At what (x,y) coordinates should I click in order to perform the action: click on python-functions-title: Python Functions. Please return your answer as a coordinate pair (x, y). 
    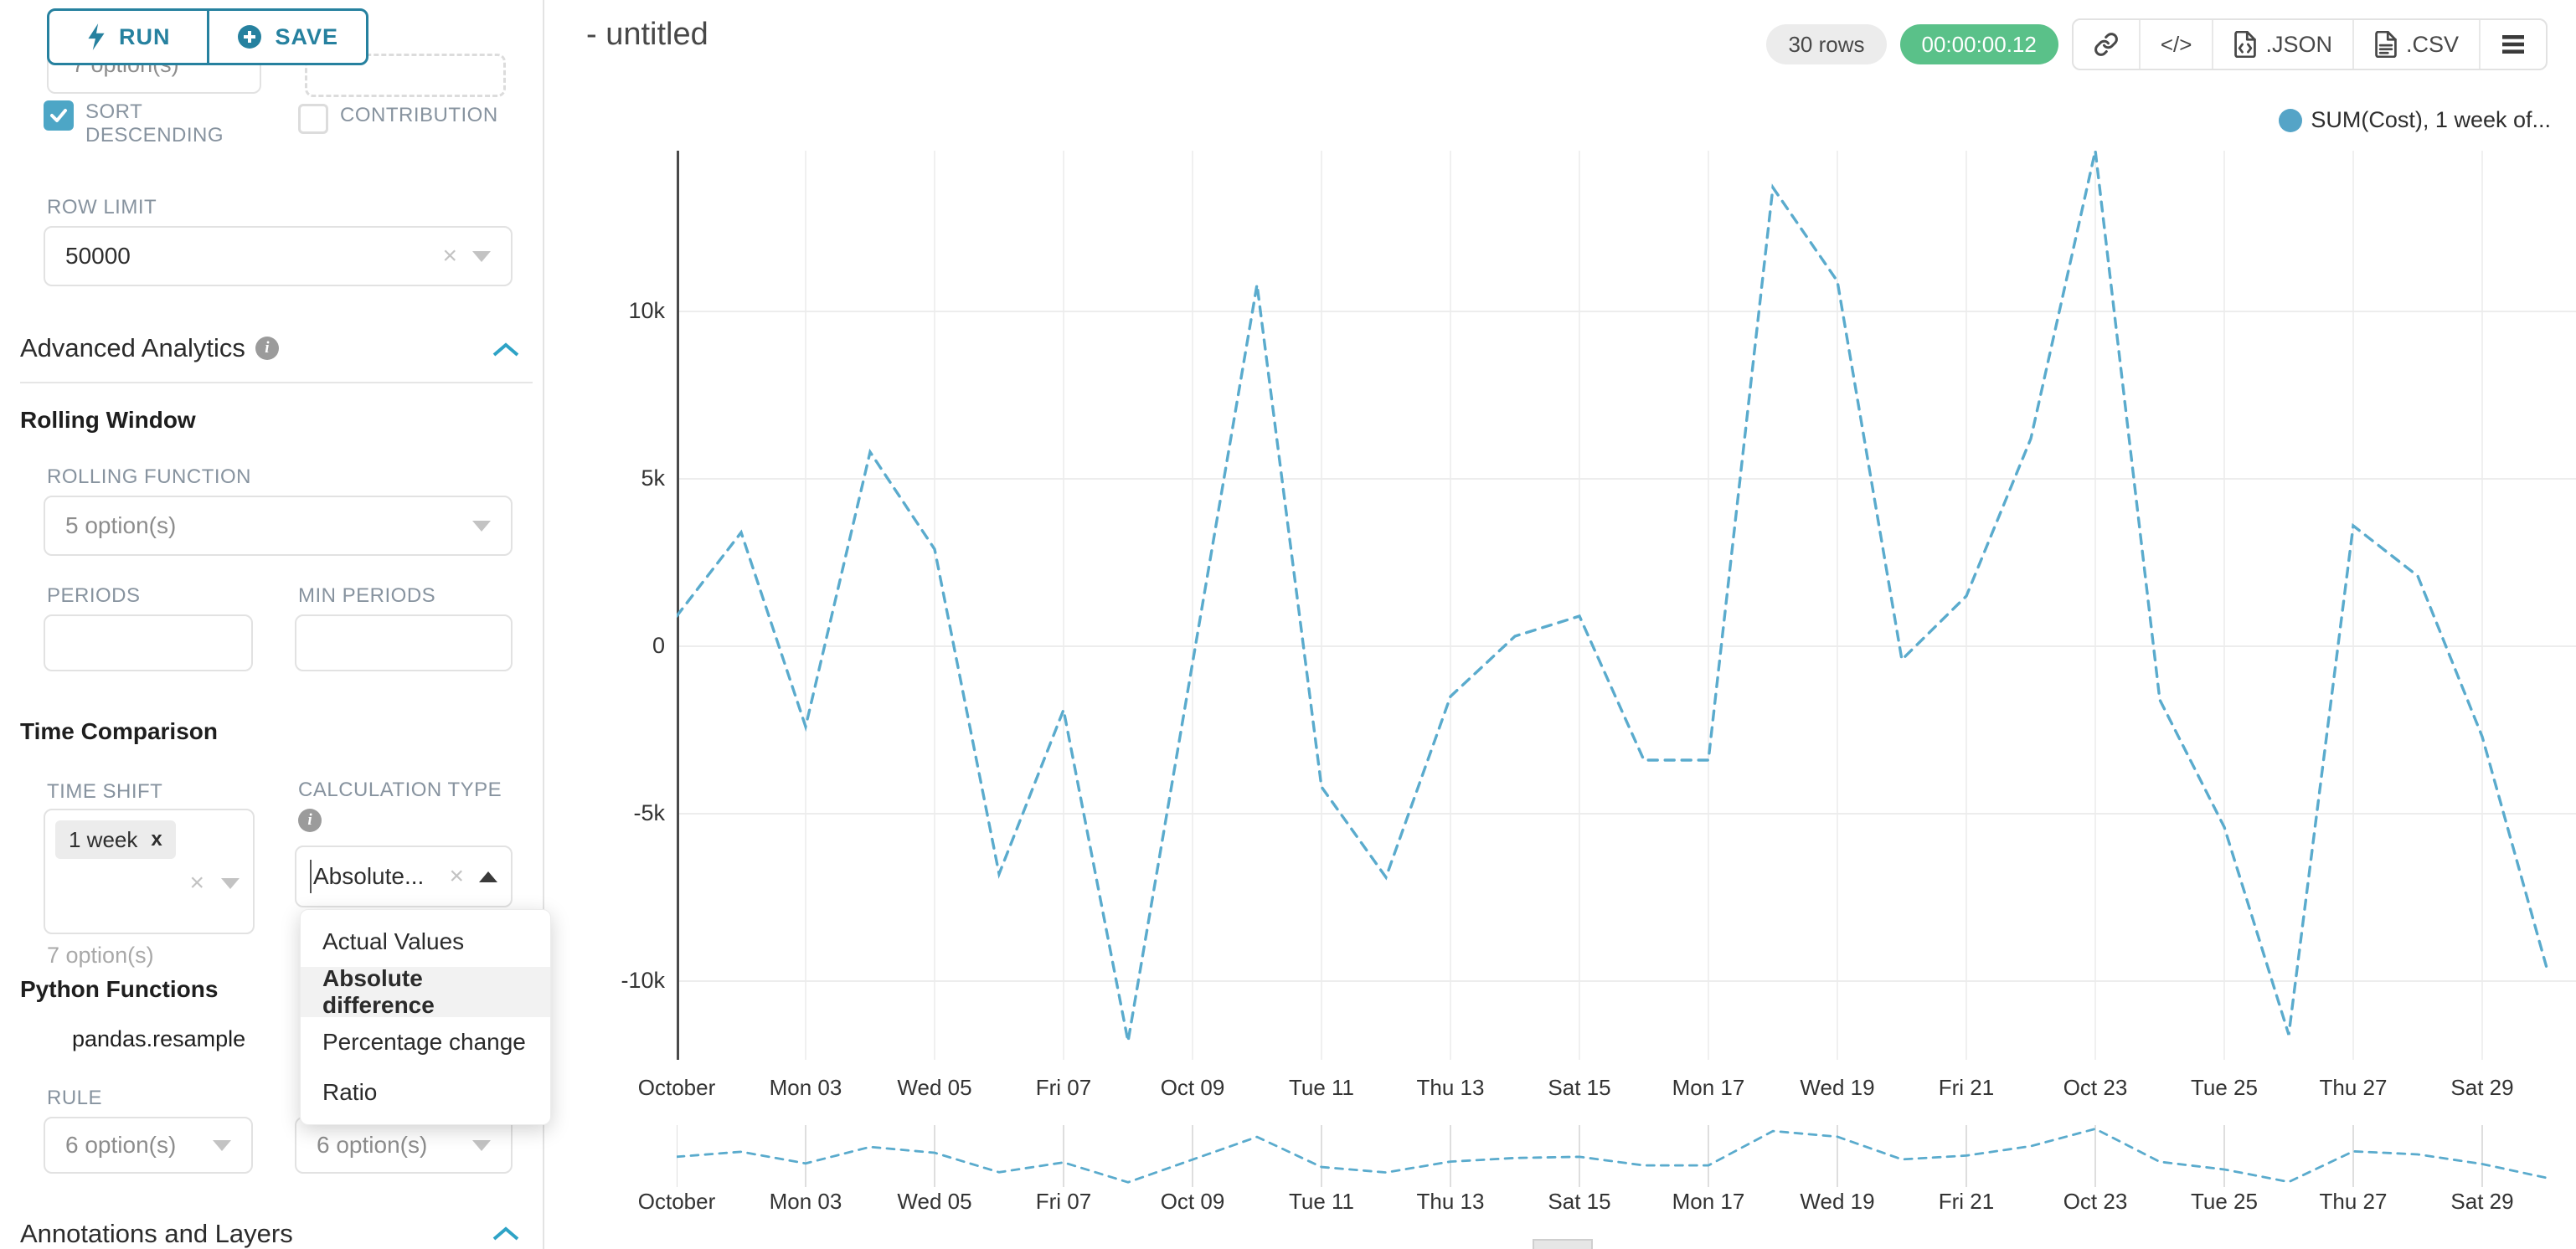
    Looking at the image, I should click on (119, 989).